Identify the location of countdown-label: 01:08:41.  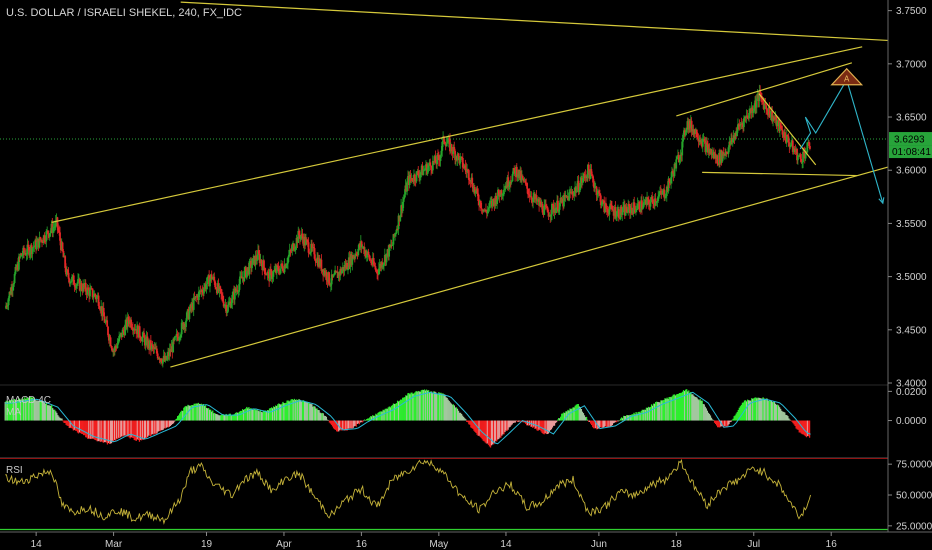
(911, 152).